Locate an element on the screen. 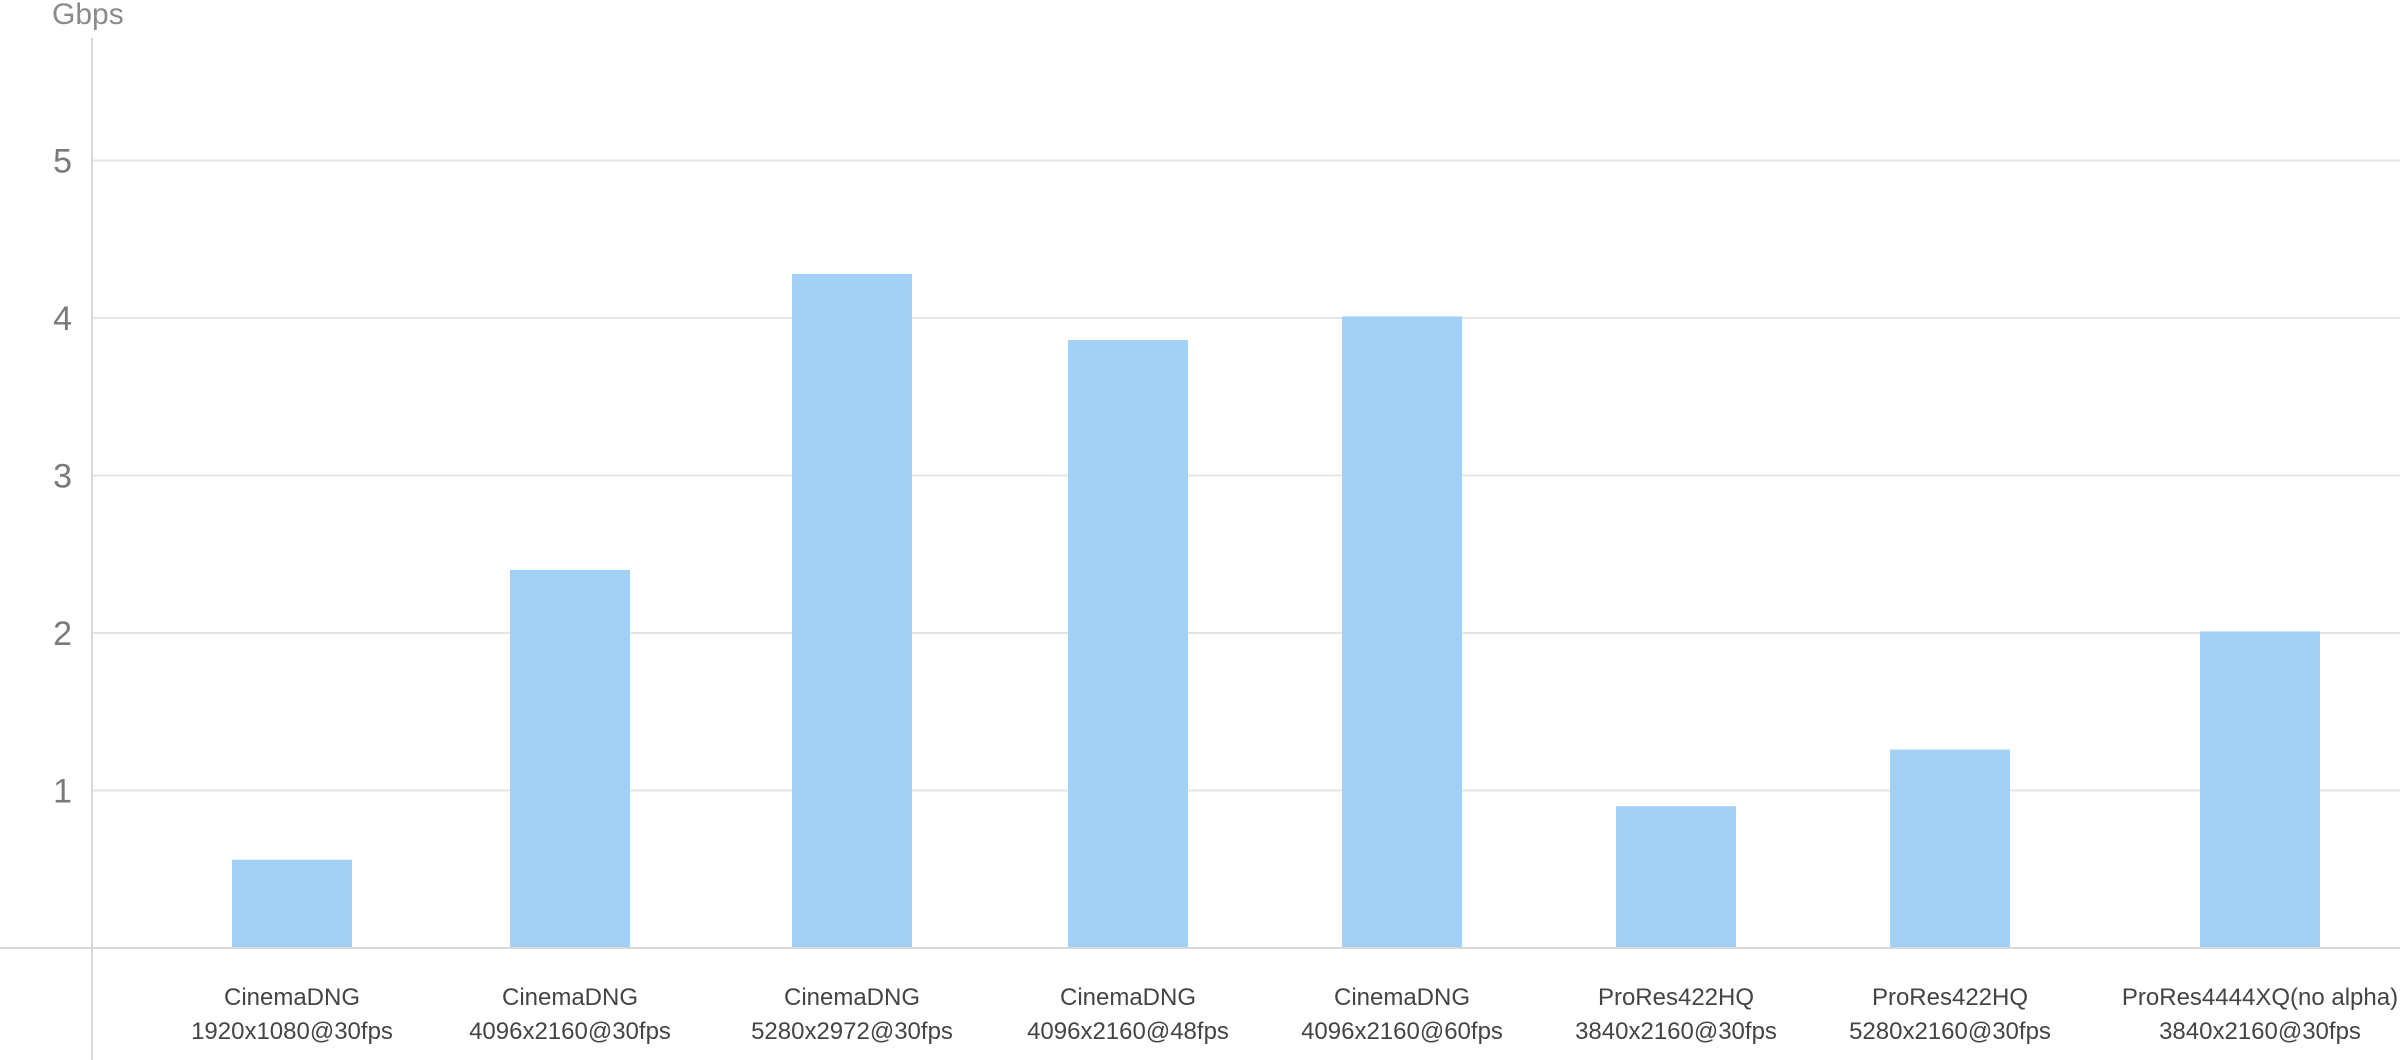 Image resolution: width=2400 pixels, height=1060 pixels. x-tick-label-resolution: 5280x2160@30fps is located at coordinates (1950, 1031).